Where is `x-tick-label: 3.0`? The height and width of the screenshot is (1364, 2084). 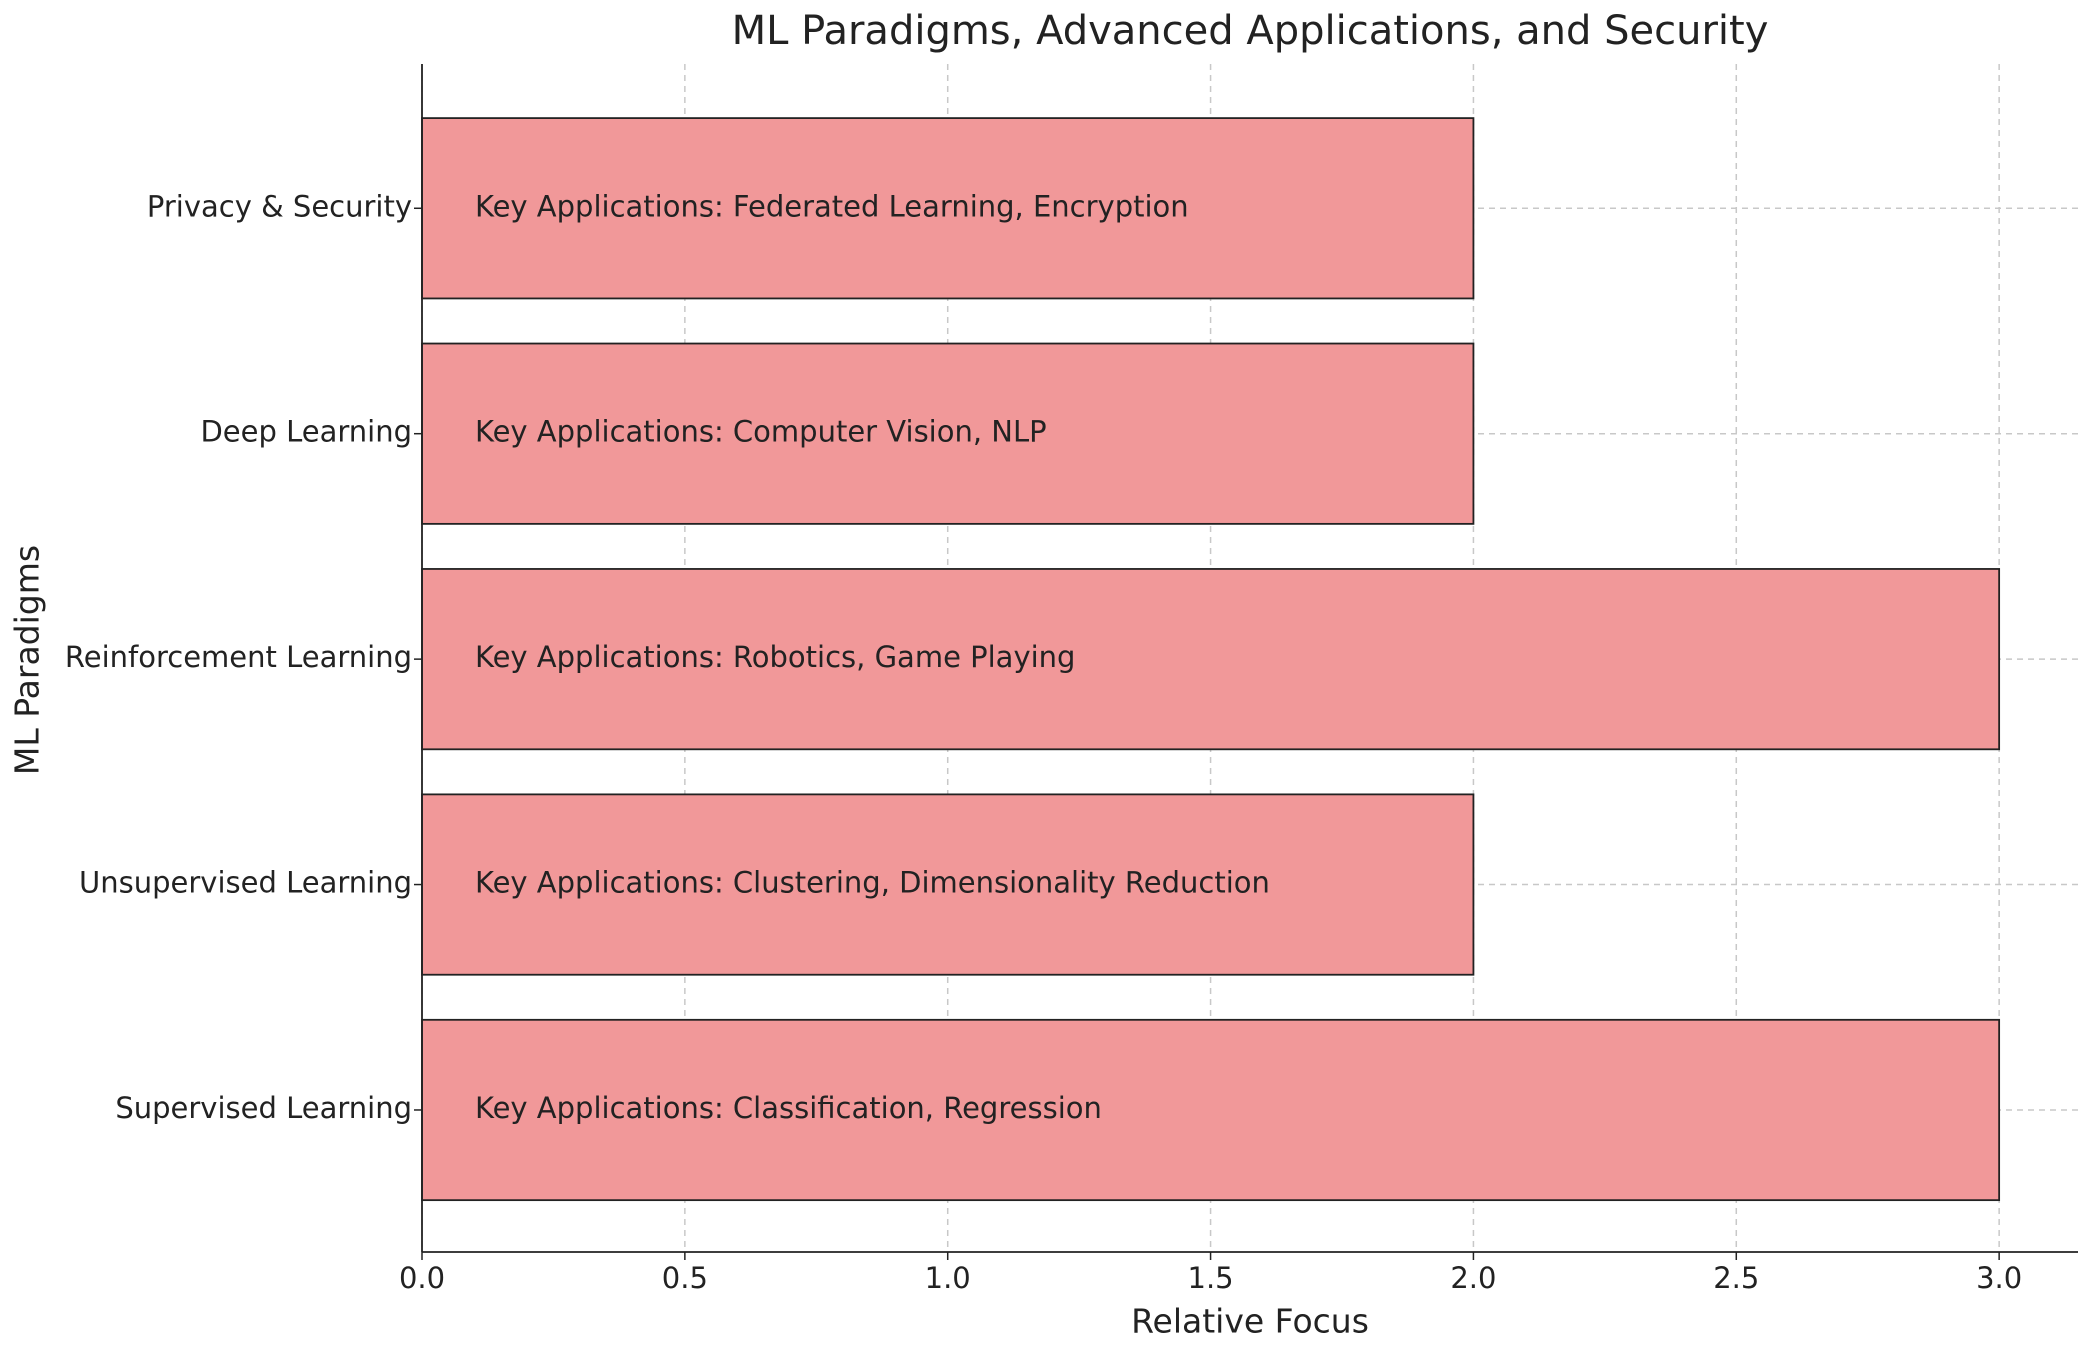
x-tick-label: 3.0 is located at coordinates (1999, 1278).